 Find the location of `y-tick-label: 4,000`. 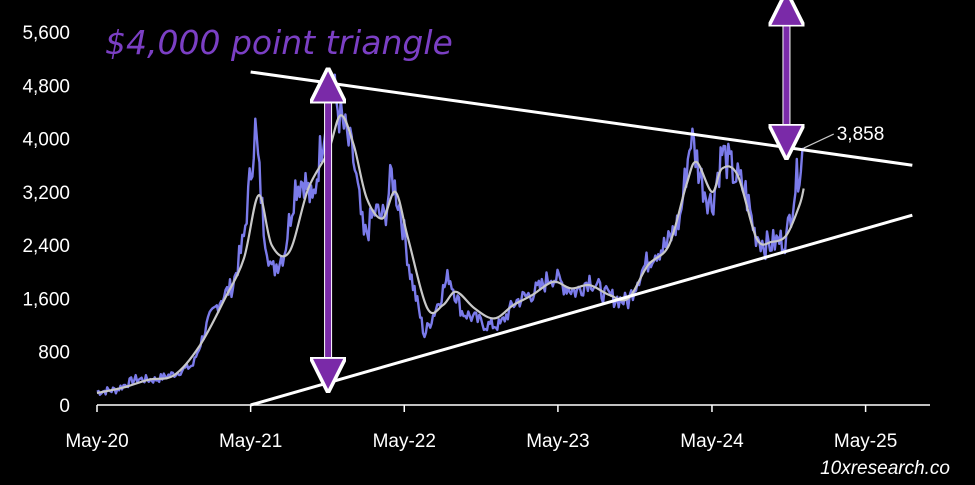

y-tick-label: 4,000 is located at coordinates (46, 140).